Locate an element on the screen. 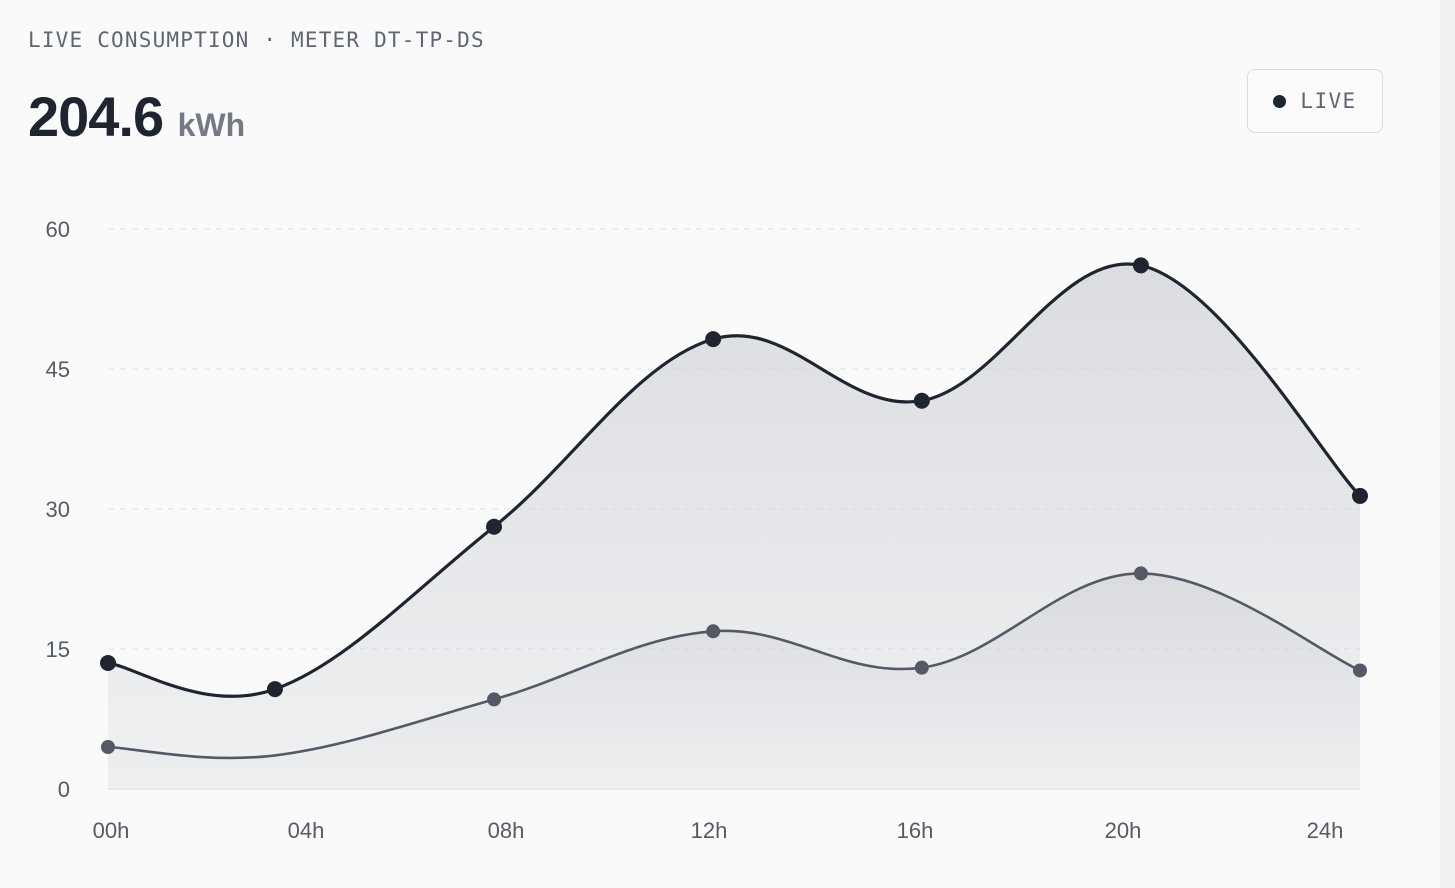  live-status-badge: LIVE is located at coordinates (1315, 101).